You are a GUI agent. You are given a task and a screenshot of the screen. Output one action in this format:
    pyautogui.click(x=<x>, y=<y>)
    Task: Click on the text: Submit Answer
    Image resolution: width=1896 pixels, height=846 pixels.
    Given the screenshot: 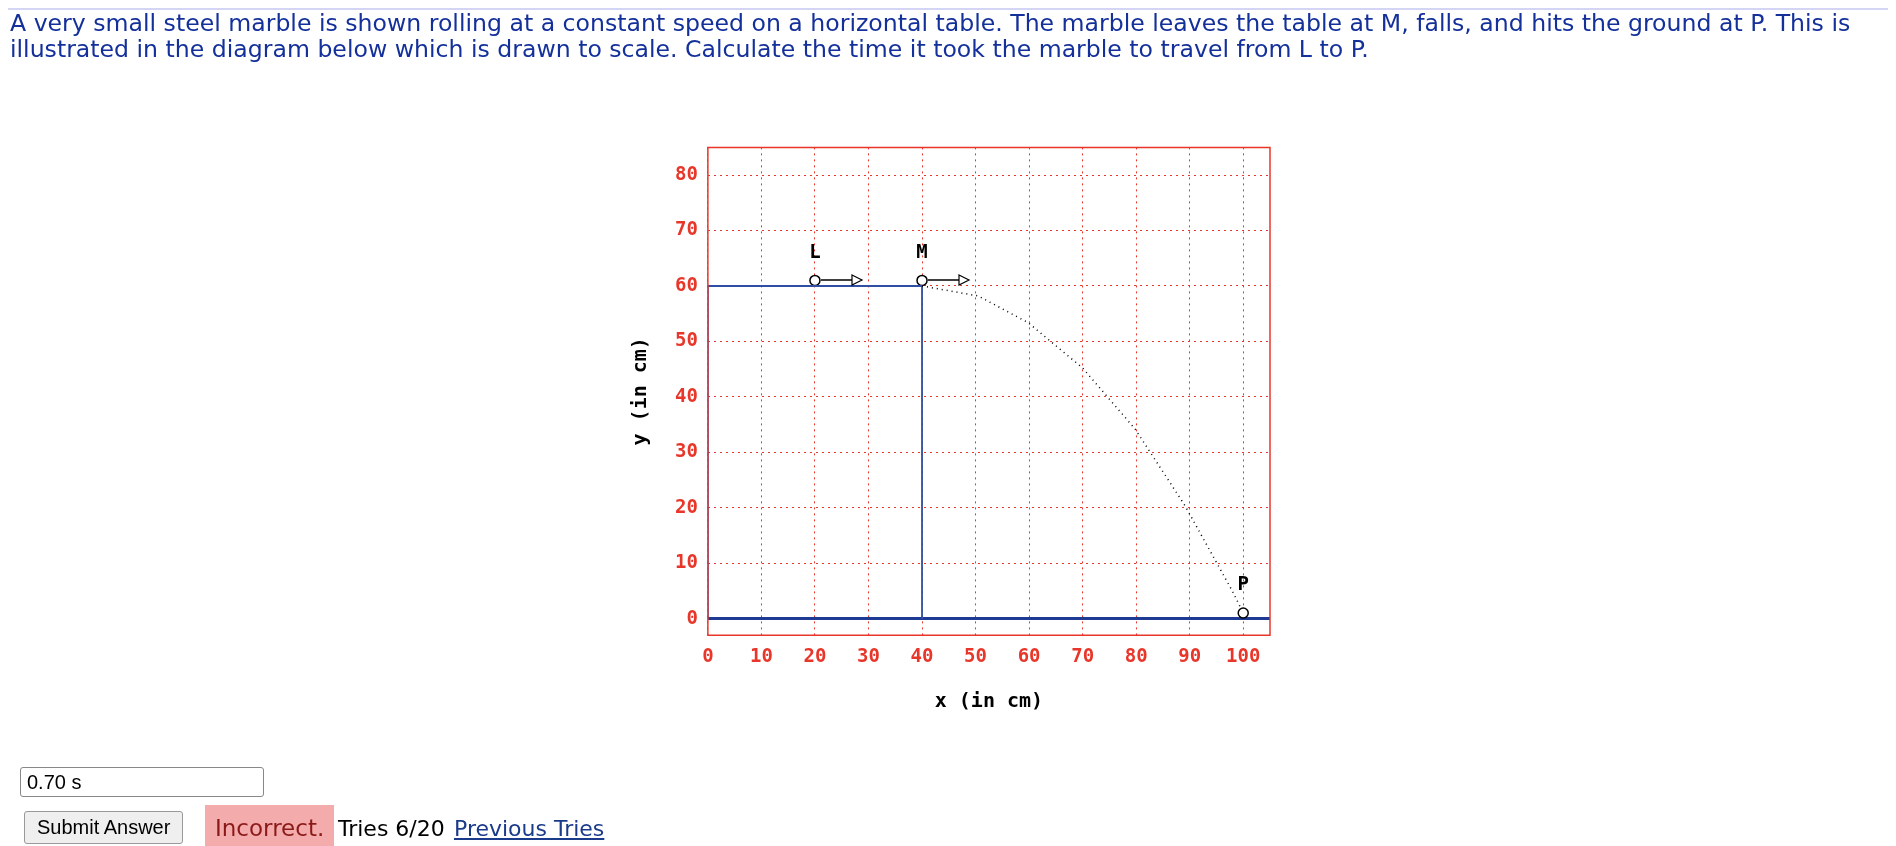 What is the action you would take?
    pyautogui.click(x=104, y=827)
    